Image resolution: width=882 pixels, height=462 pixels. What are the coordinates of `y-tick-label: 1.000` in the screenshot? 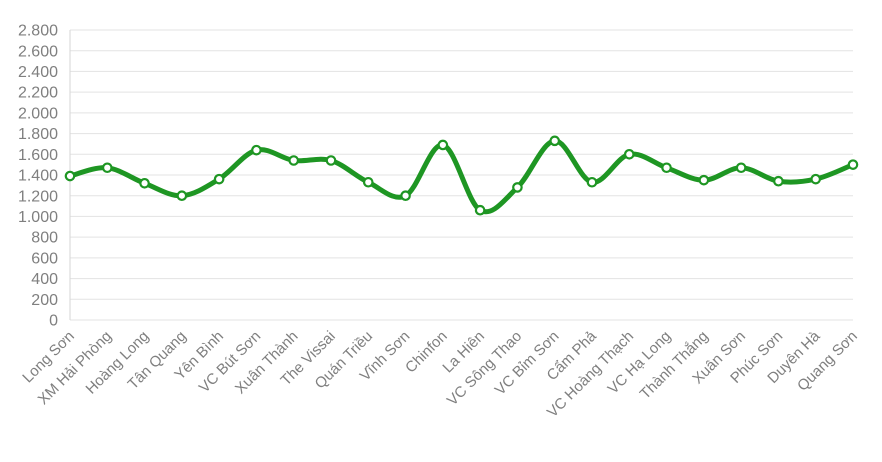 It's located at (38, 217).